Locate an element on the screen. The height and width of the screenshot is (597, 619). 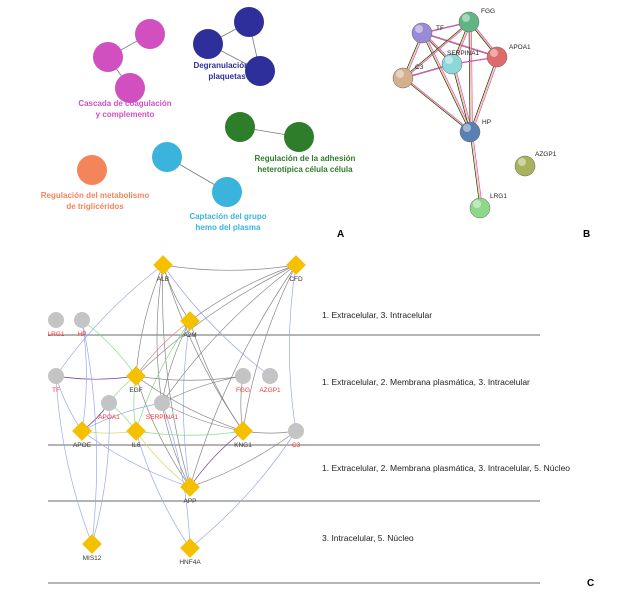
gene-node-alb is located at coordinates (163, 265).